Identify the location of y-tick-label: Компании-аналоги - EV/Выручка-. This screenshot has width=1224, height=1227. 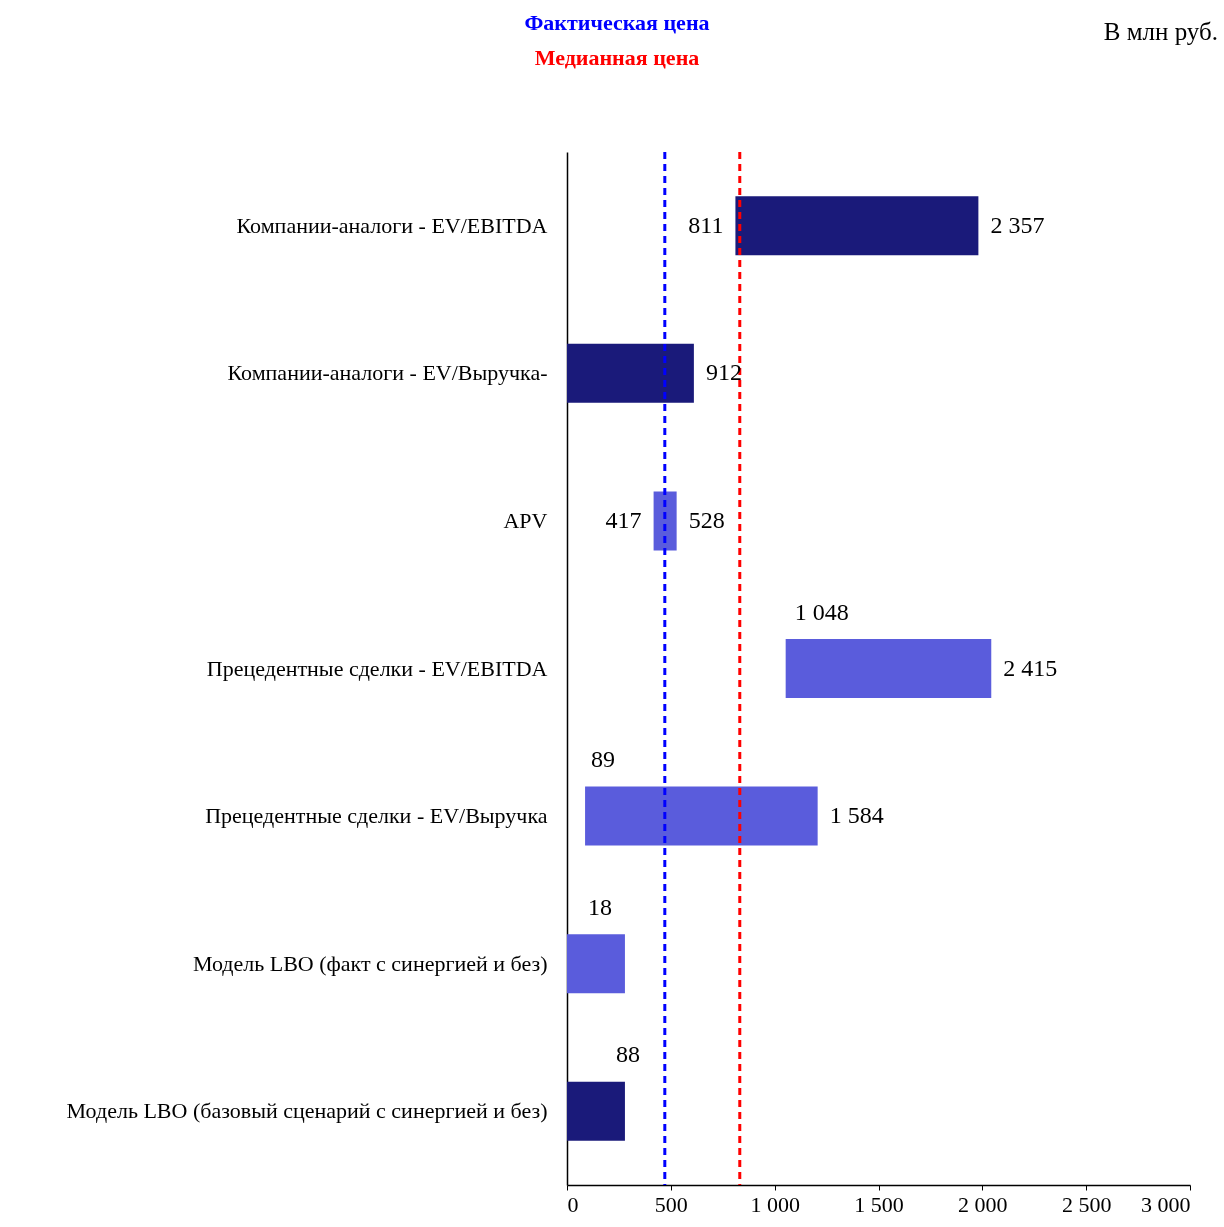
(387, 373).